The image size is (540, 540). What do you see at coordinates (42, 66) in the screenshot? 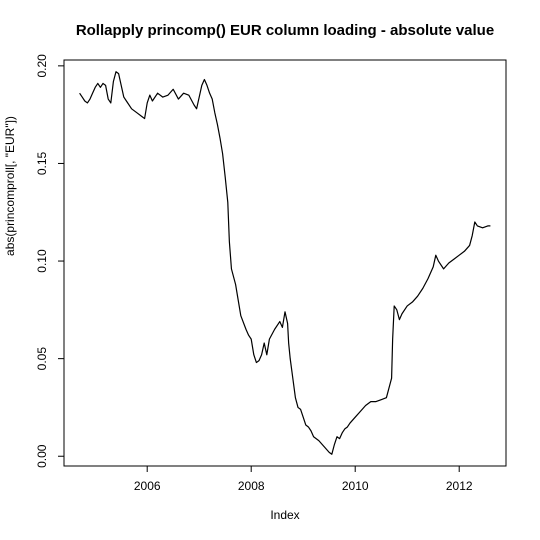
I see `y-tick-label: 0.20` at bounding box center [42, 66].